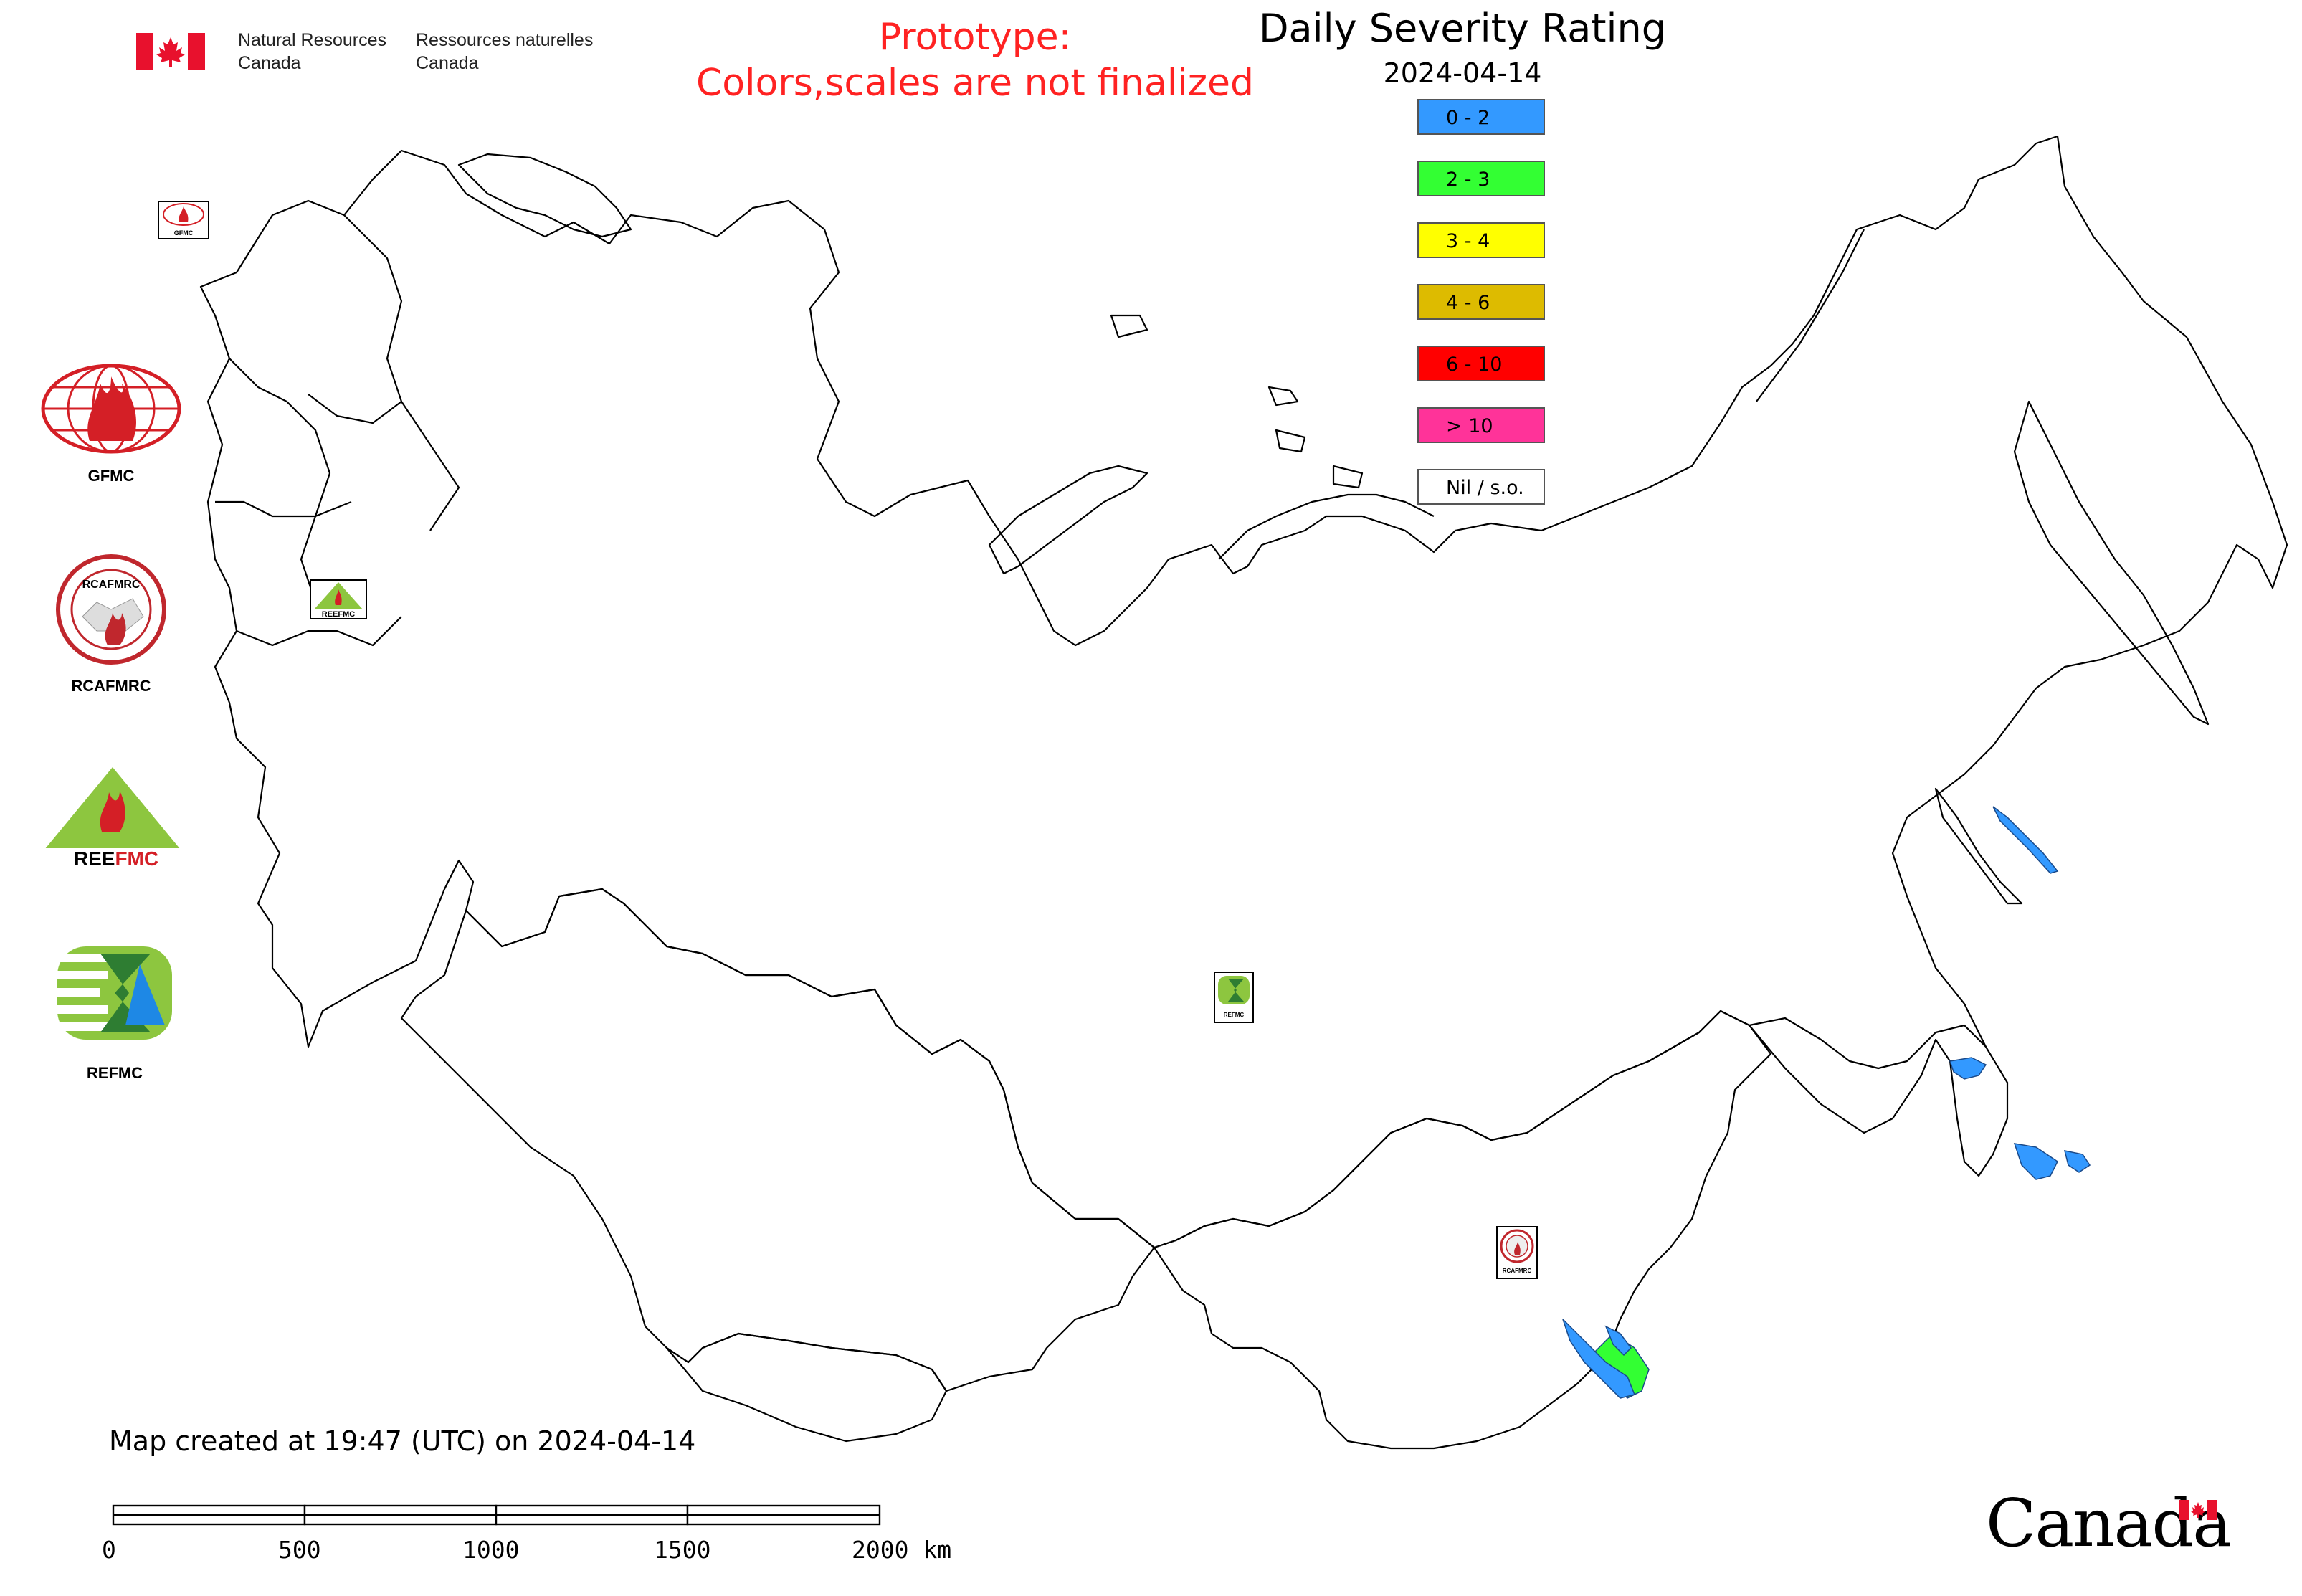 This screenshot has height=1596, width=2302. What do you see at coordinates (312, 40) in the screenshot?
I see `nrcan-english-line1: Natural Resources` at bounding box center [312, 40].